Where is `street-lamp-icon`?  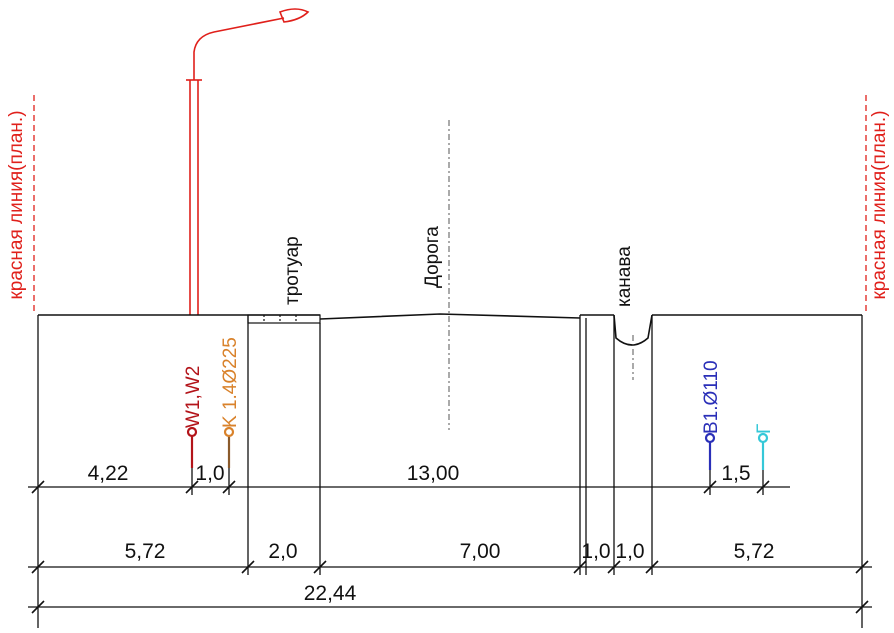 street-lamp-icon is located at coordinates (248, 161).